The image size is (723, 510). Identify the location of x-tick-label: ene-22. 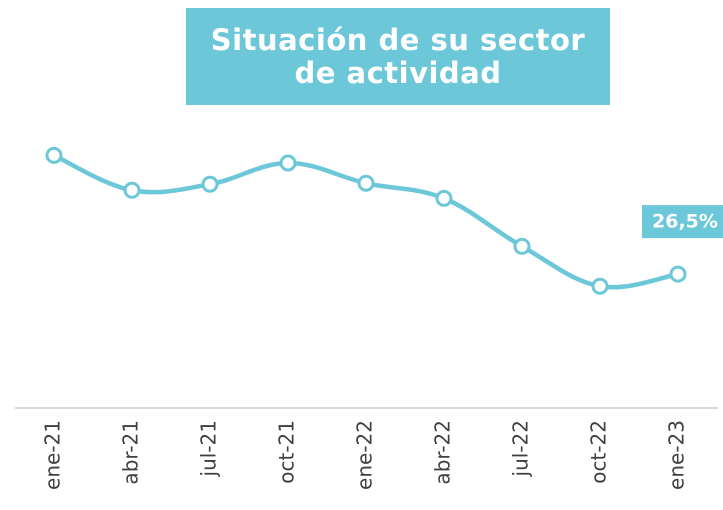
(365, 455).